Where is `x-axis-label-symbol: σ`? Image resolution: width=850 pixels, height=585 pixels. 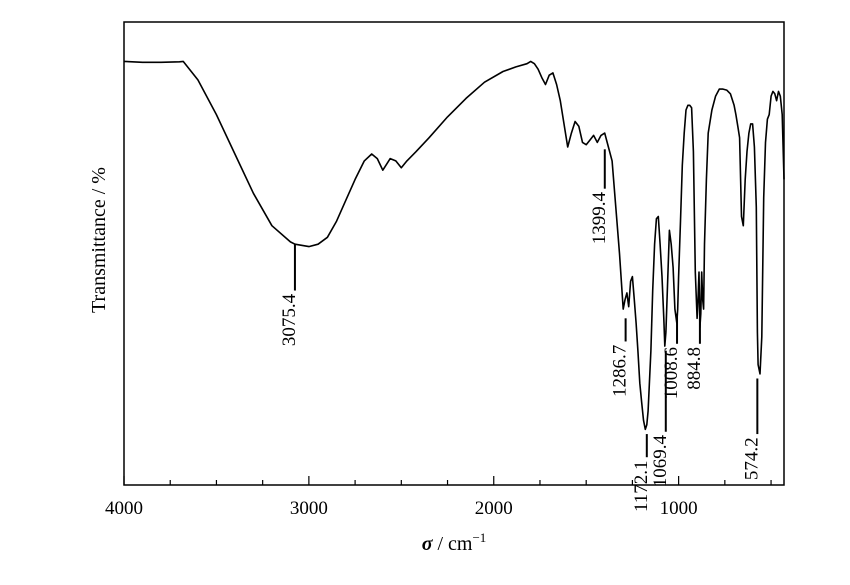 x-axis-label-symbol: σ is located at coordinates (428, 544).